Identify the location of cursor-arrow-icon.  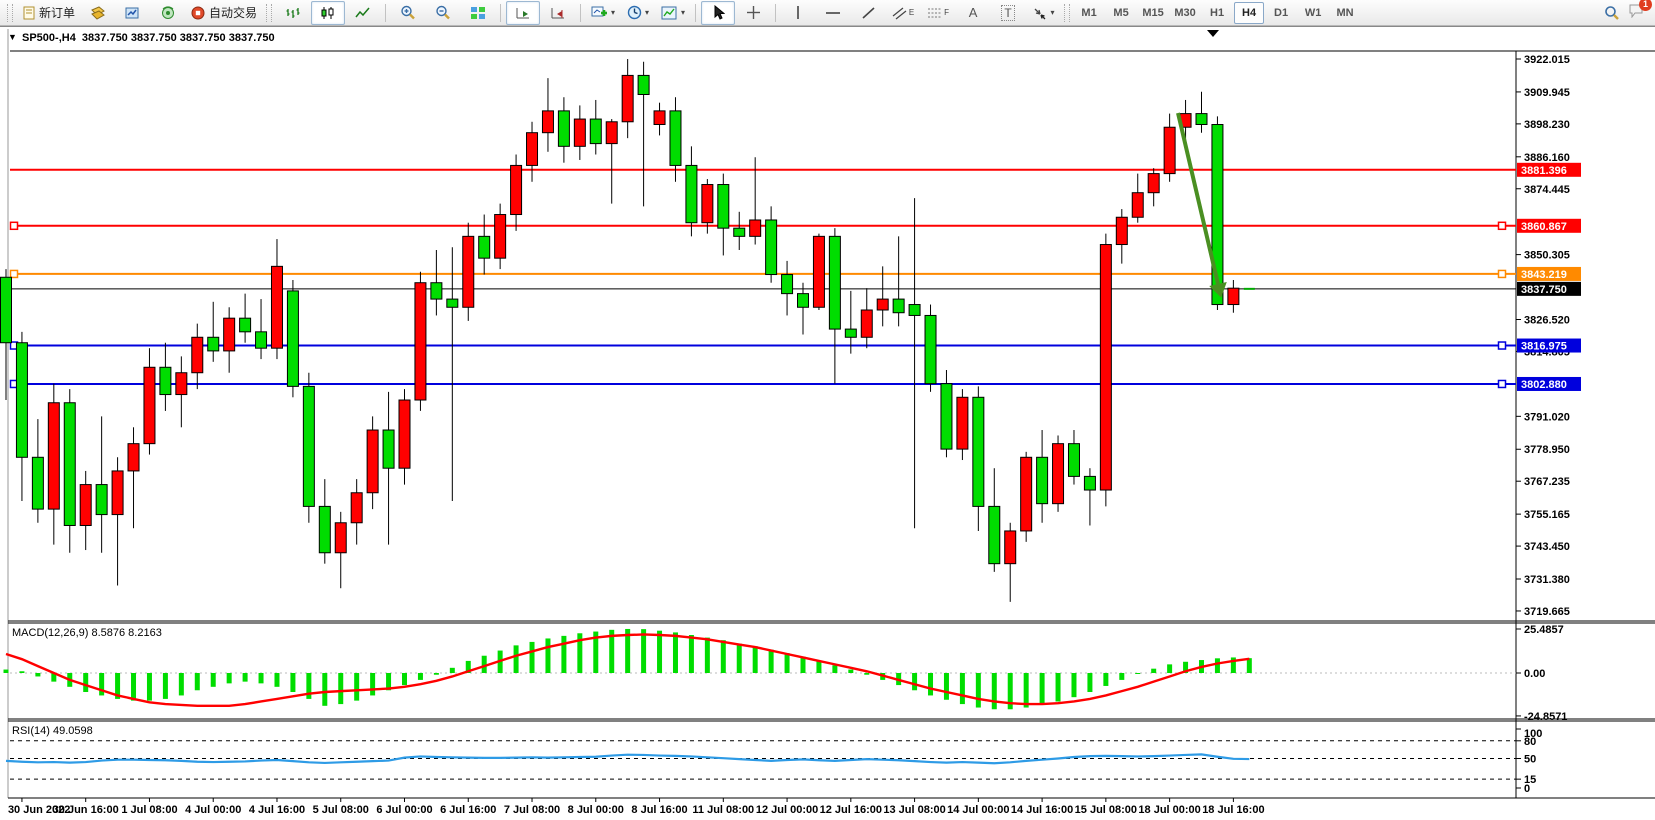
(719, 12).